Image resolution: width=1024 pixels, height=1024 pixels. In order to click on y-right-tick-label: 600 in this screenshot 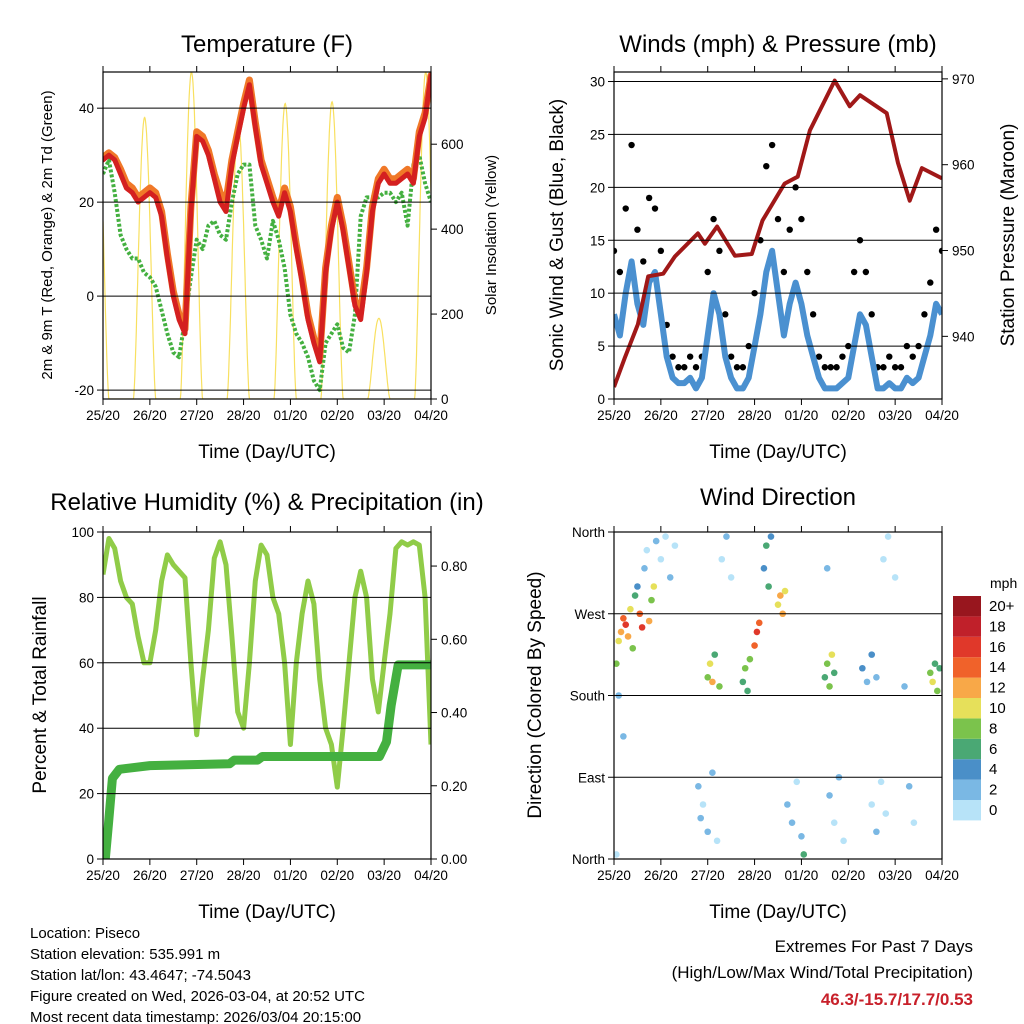, I will do `click(452, 144)`.